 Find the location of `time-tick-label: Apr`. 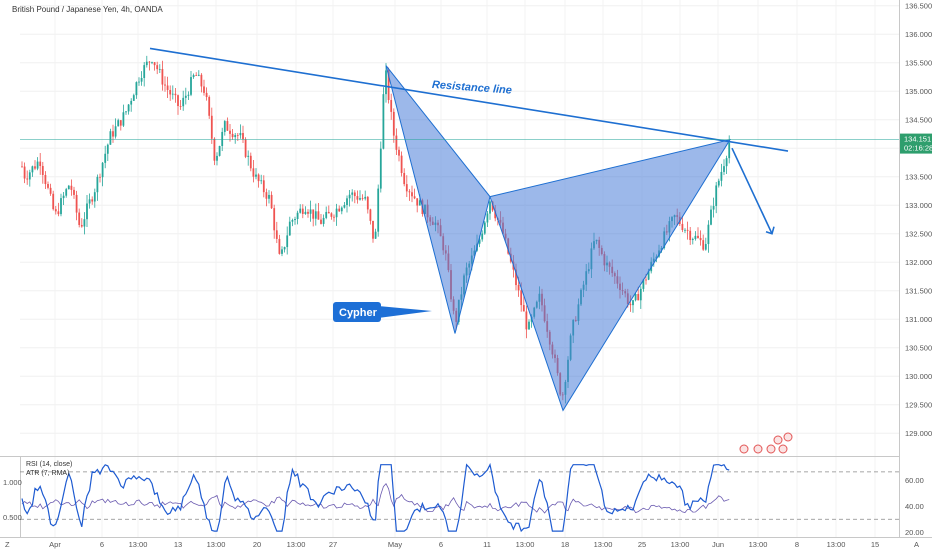

time-tick-label: Apr is located at coordinates (55, 544).